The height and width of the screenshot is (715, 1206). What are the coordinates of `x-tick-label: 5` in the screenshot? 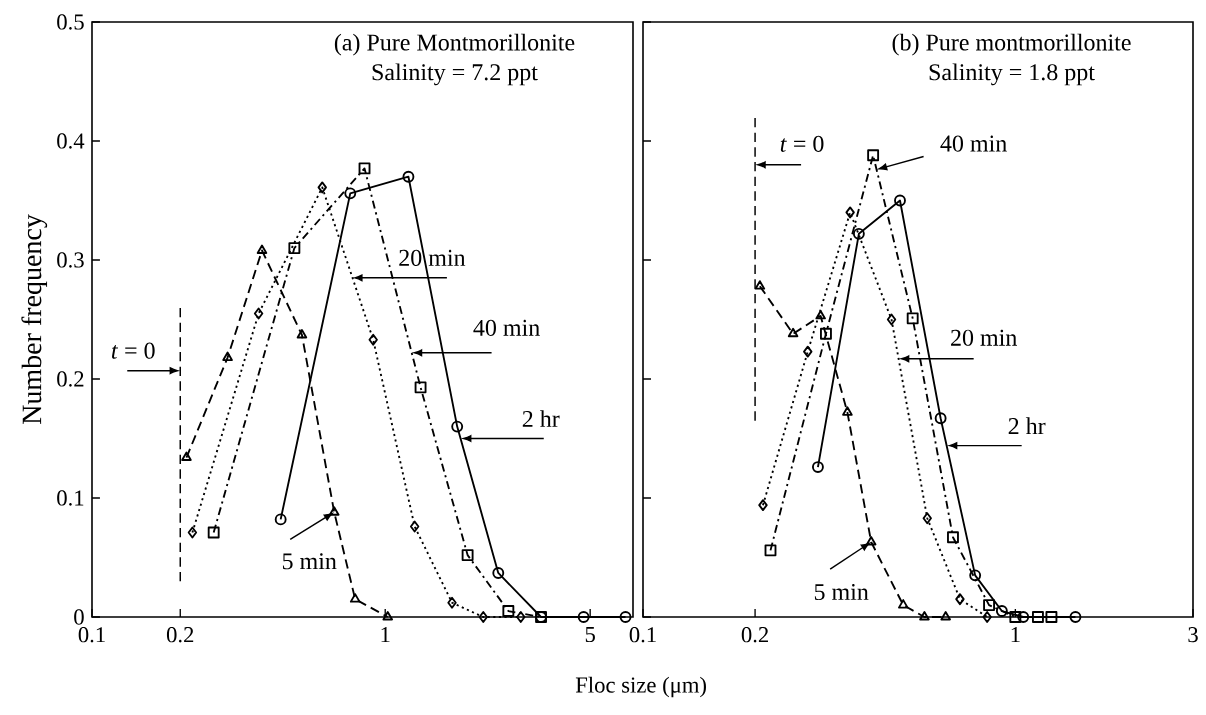 It's located at (590, 635).